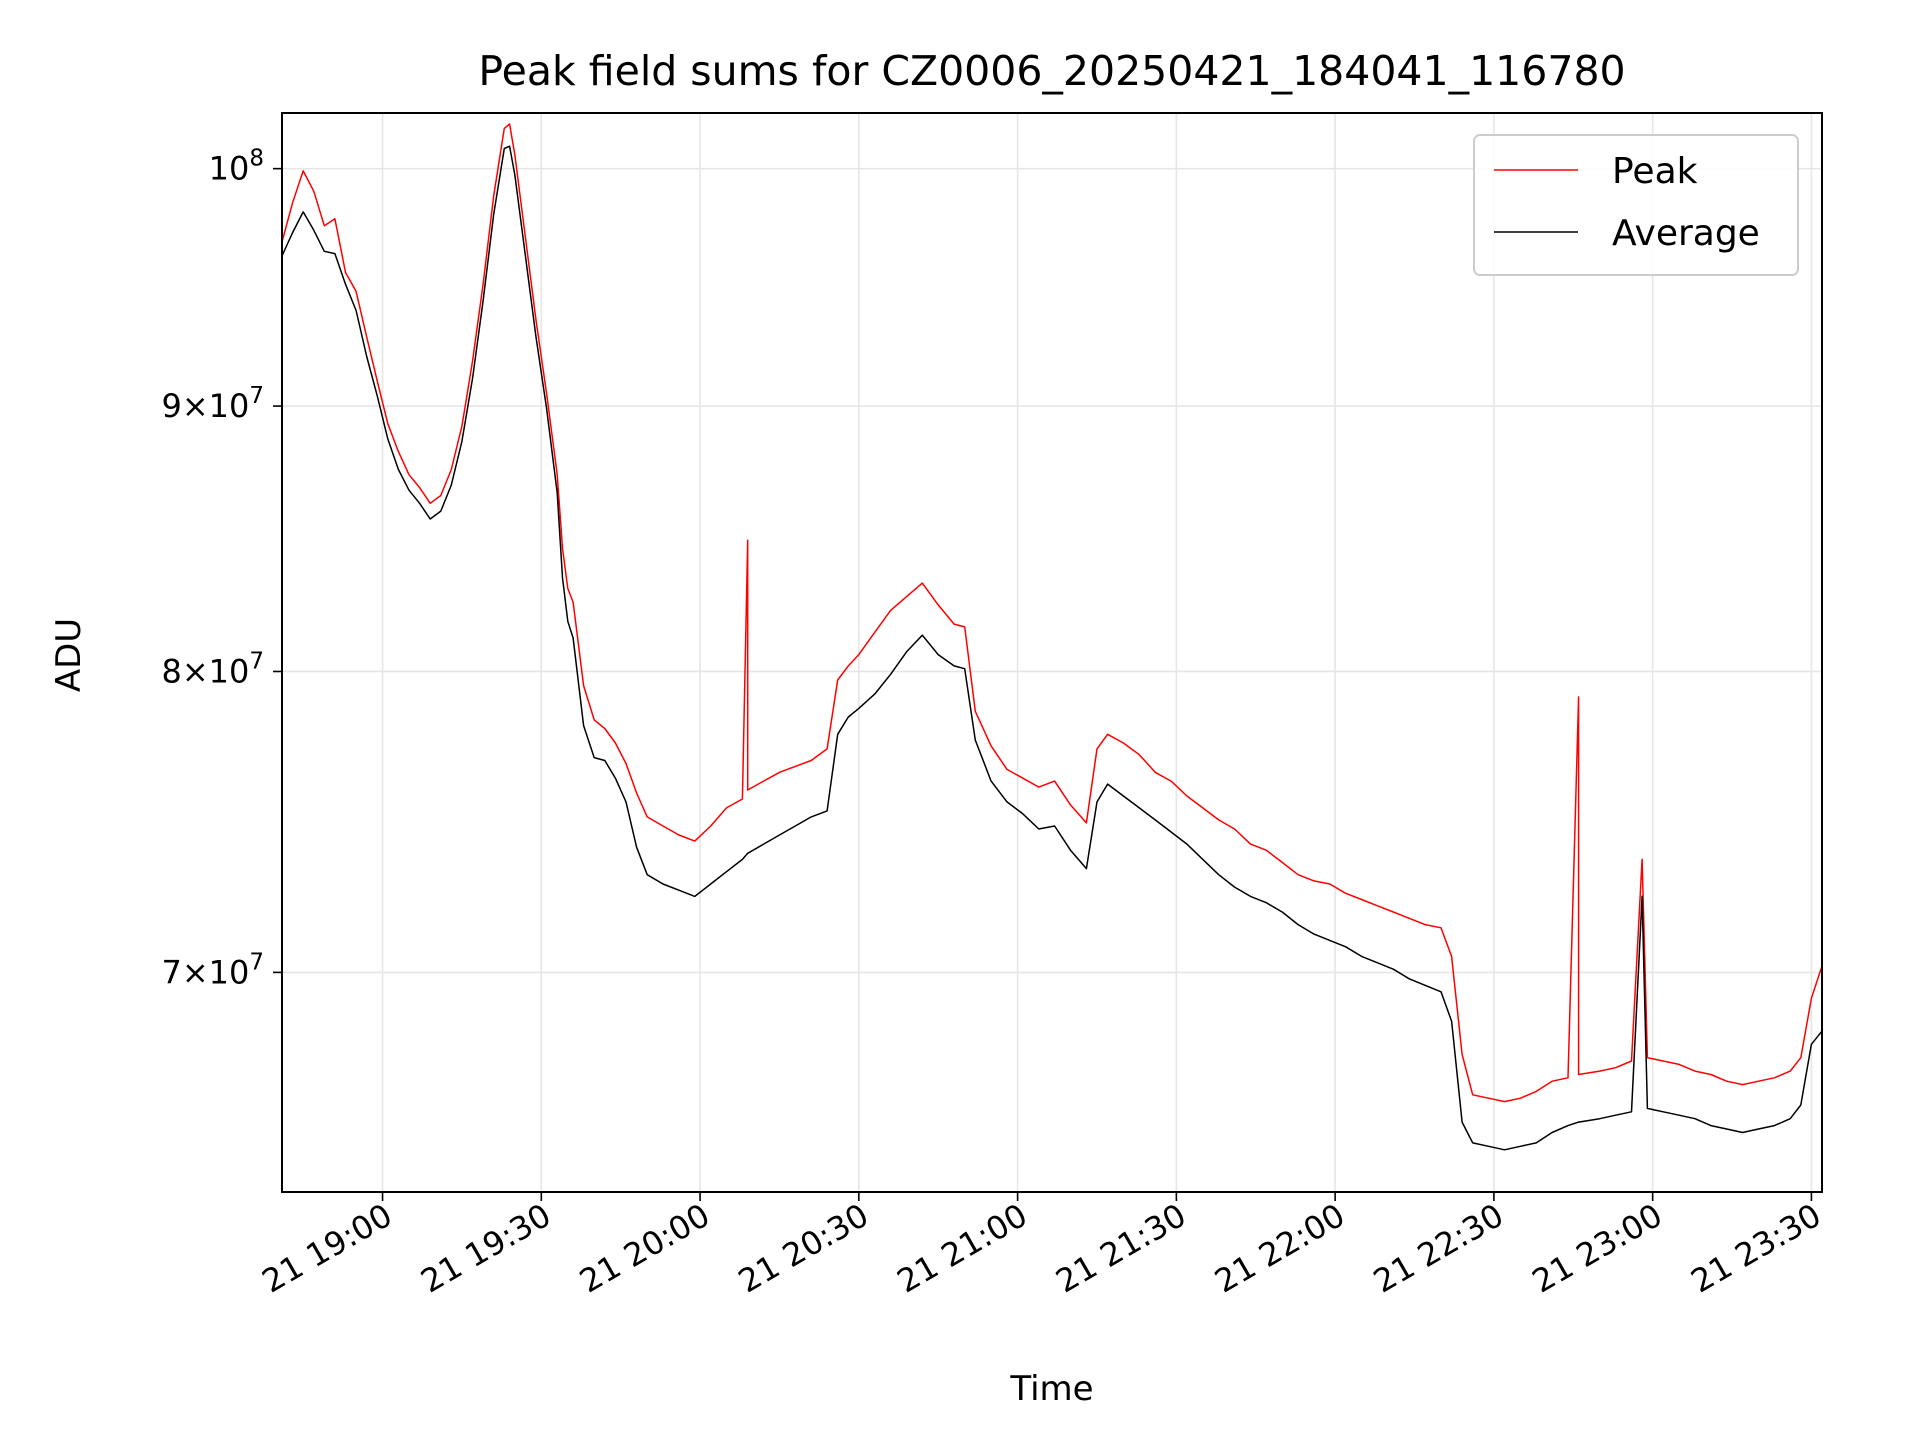 This screenshot has height=1440, width=1920. What do you see at coordinates (212, 404) in the screenshot?
I see `y-tick-label: 9×107` at bounding box center [212, 404].